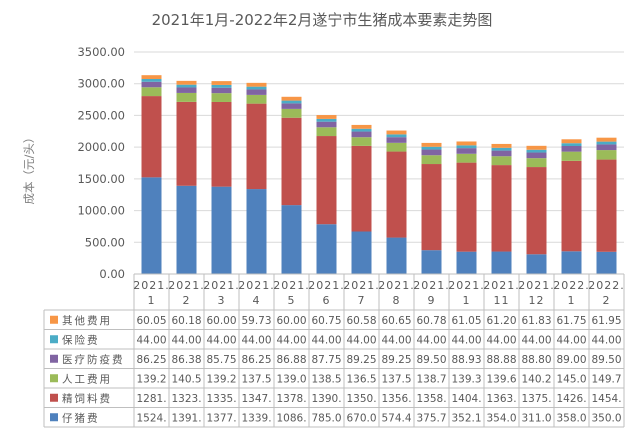 The width and height of the screenshot is (644, 448). Describe the element at coordinates (466, 360) in the screenshot. I see `data-label: 88.93` at that location.